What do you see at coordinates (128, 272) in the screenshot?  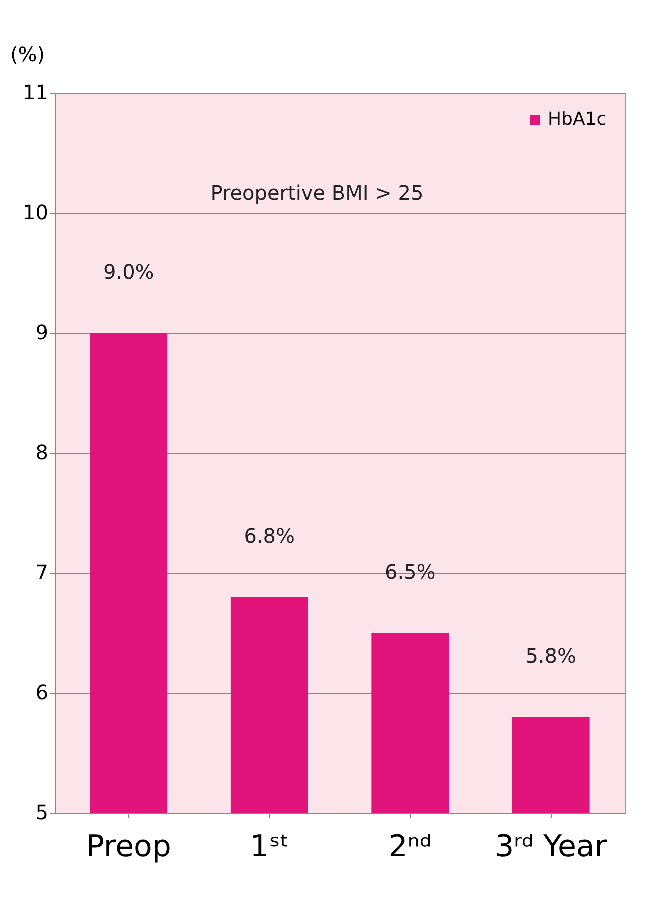 I see `data-label: 9.0%` at bounding box center [128, 272].